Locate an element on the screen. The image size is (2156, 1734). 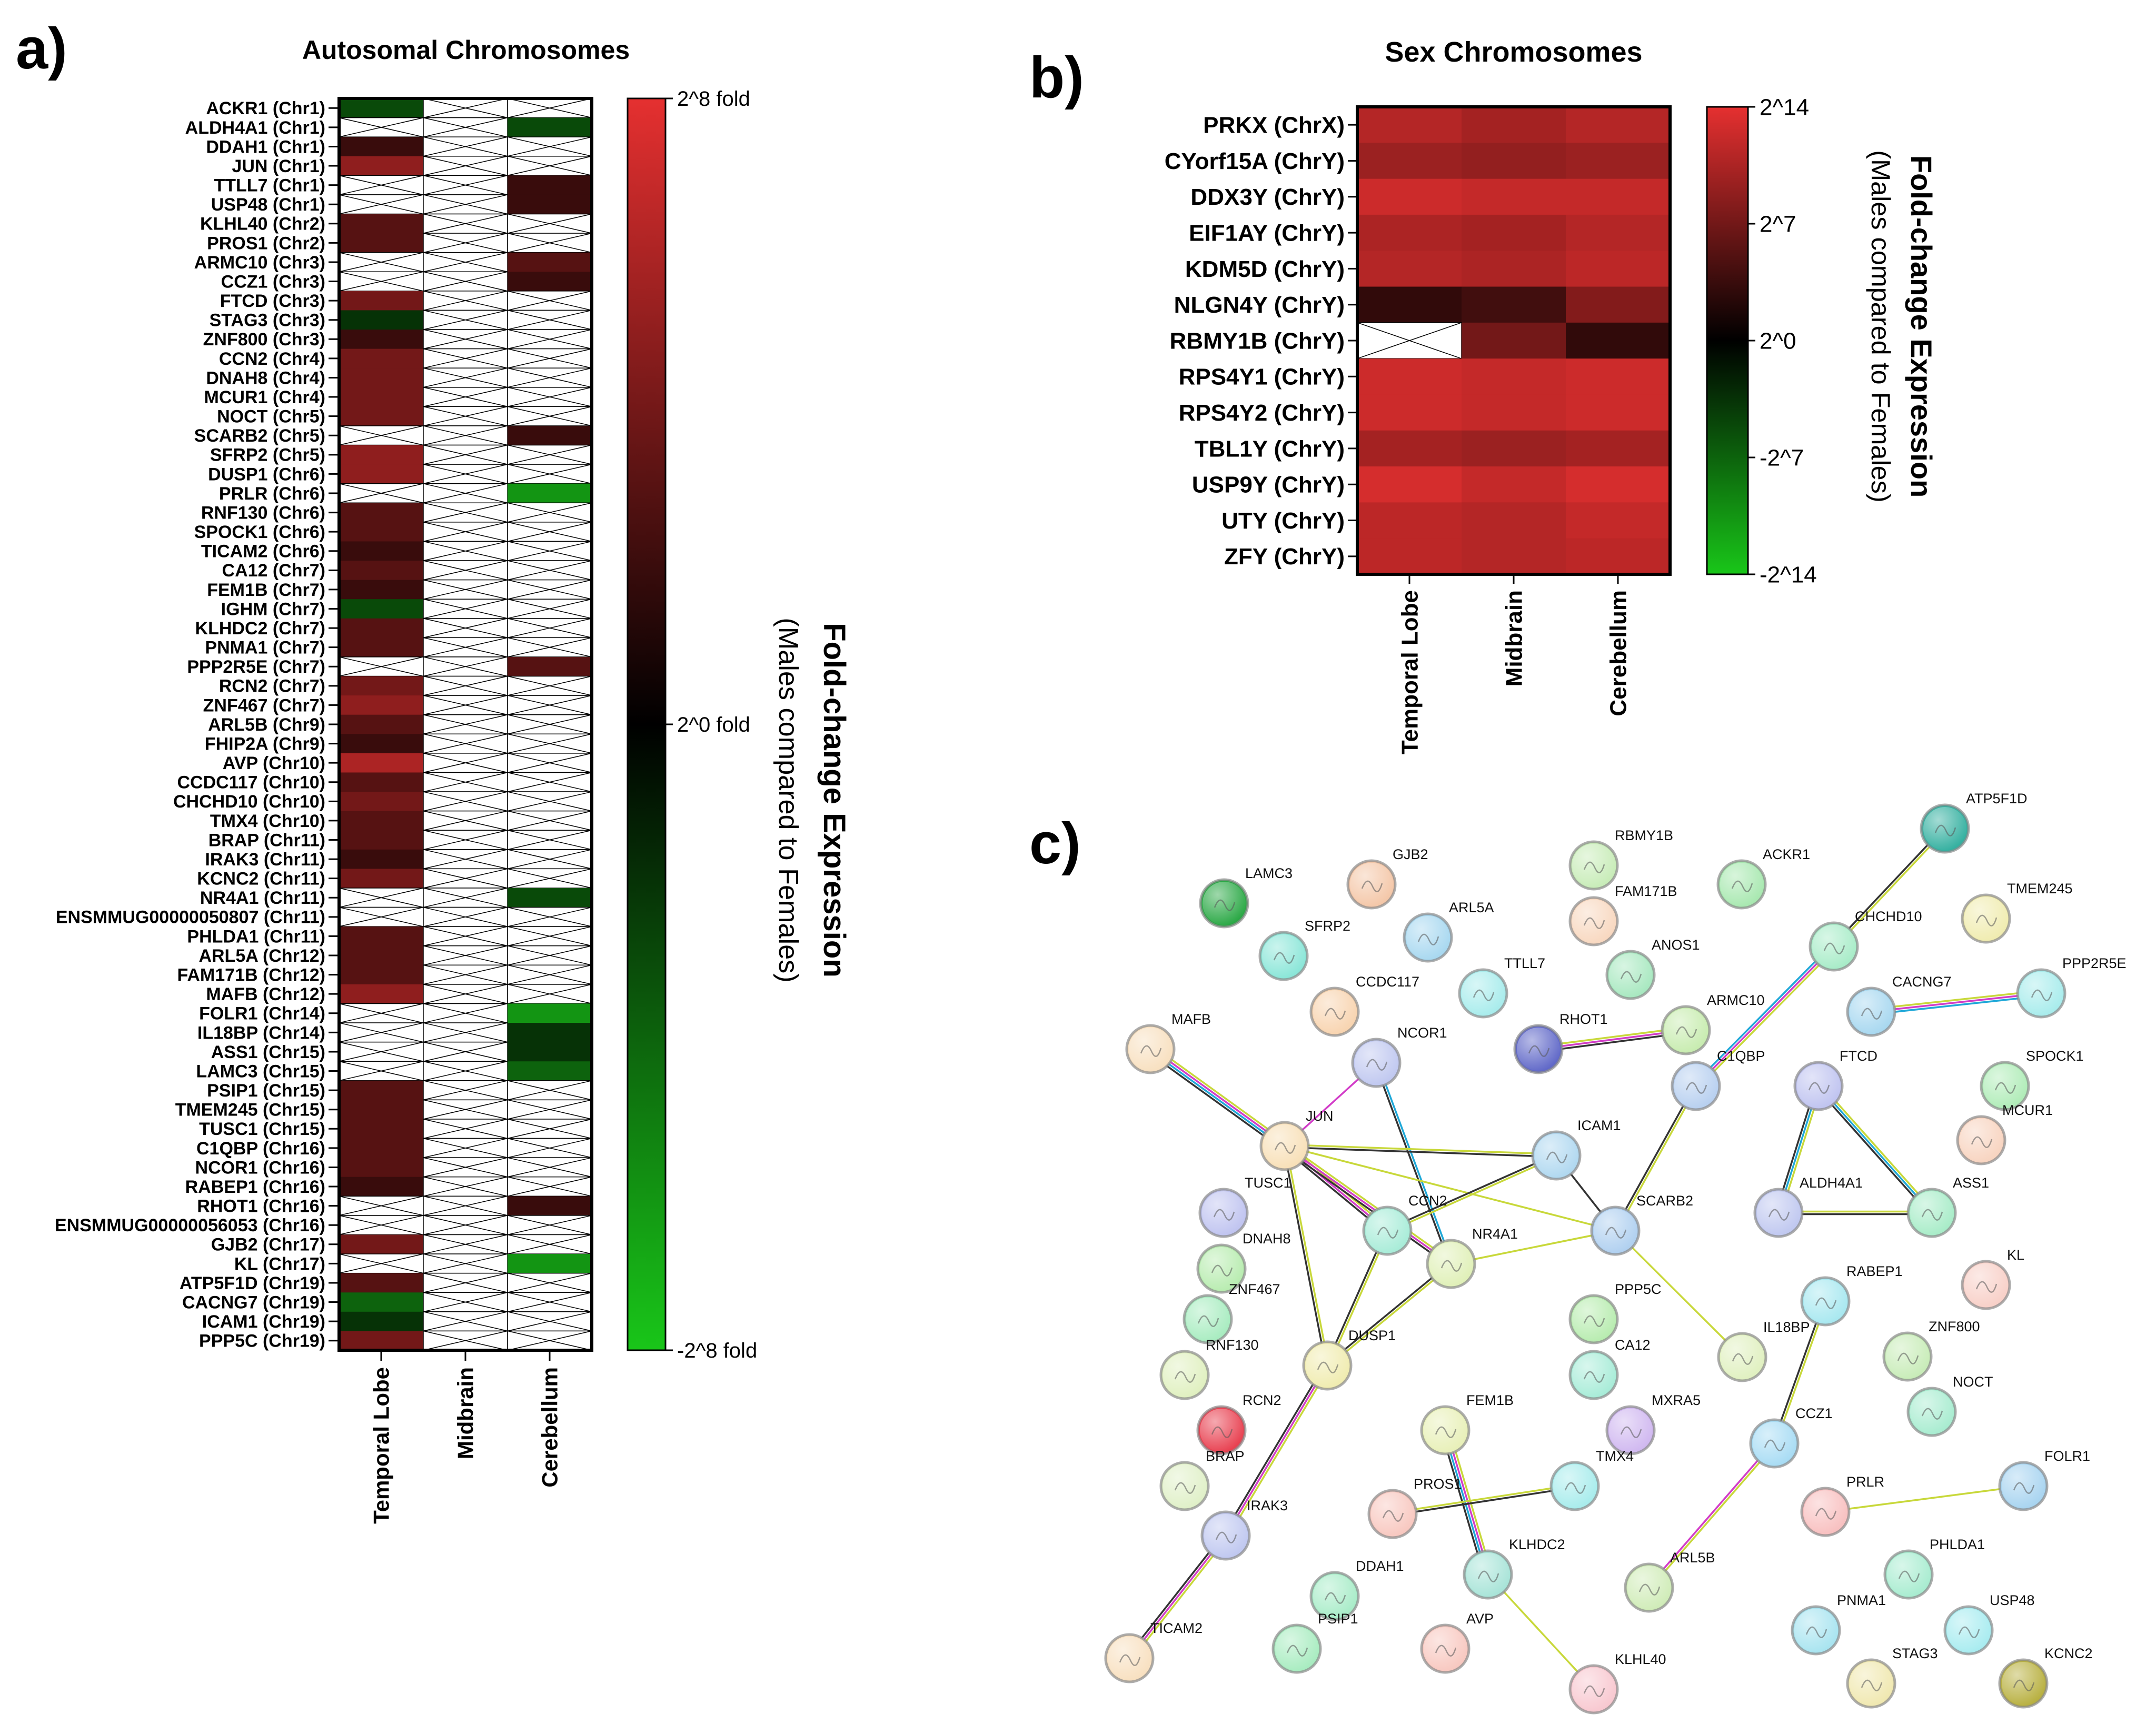
node-label-phlda1: PHLDA1 is located at coordinates (1958, 1544).